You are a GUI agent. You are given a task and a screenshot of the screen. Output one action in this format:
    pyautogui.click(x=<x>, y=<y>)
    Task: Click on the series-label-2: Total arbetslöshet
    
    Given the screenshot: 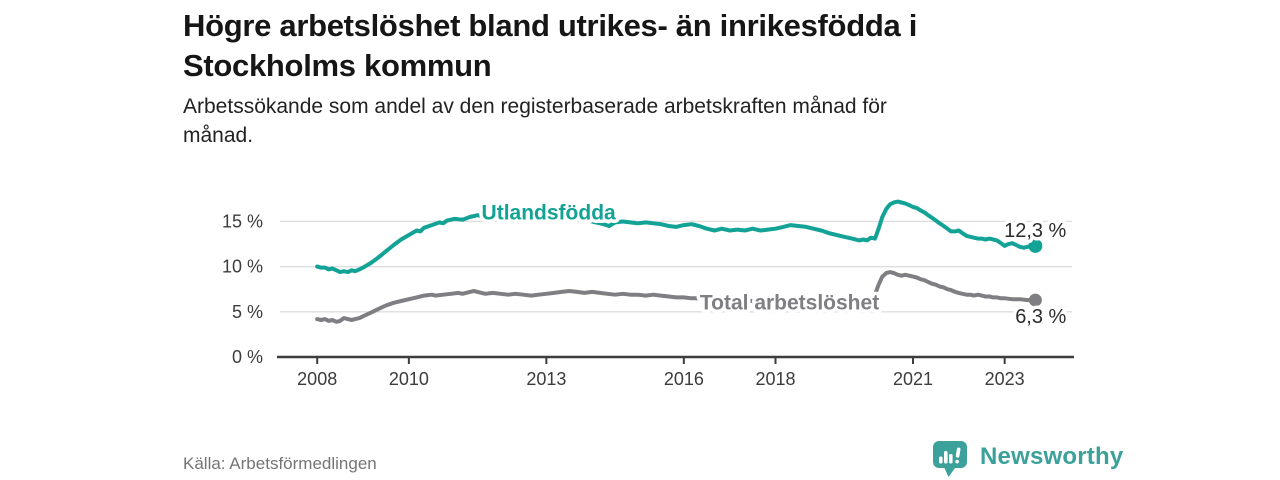 What is the action you would take?
    pyautogui.click(x=789, y=302)
    